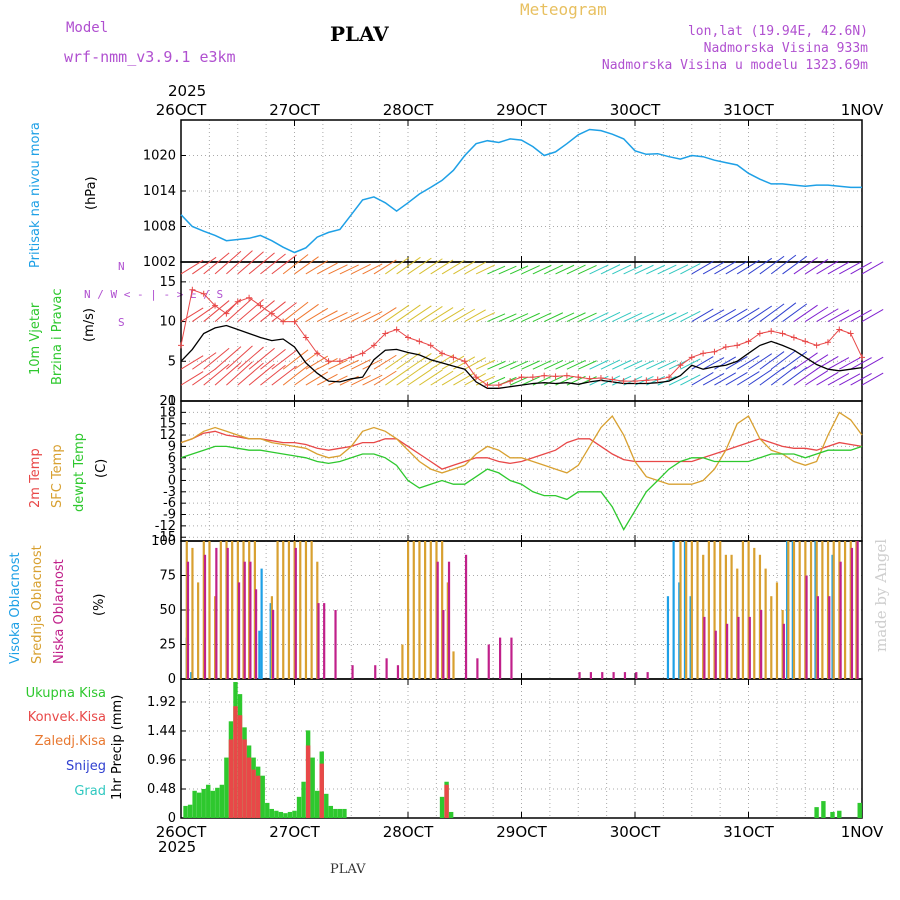  Describe the element at coordinates (161, 731) in the screenshot. I see `y-tick-label: 1.44` at that location.